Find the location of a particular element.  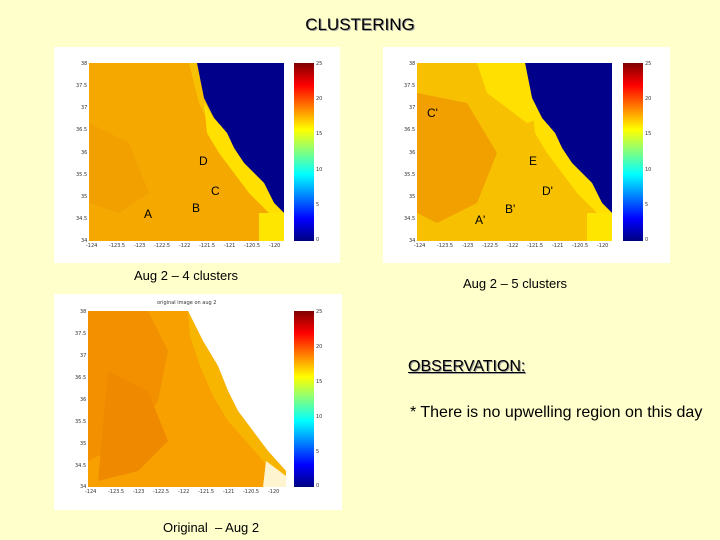

region-label-e: E is located at coordinates (533, 161).